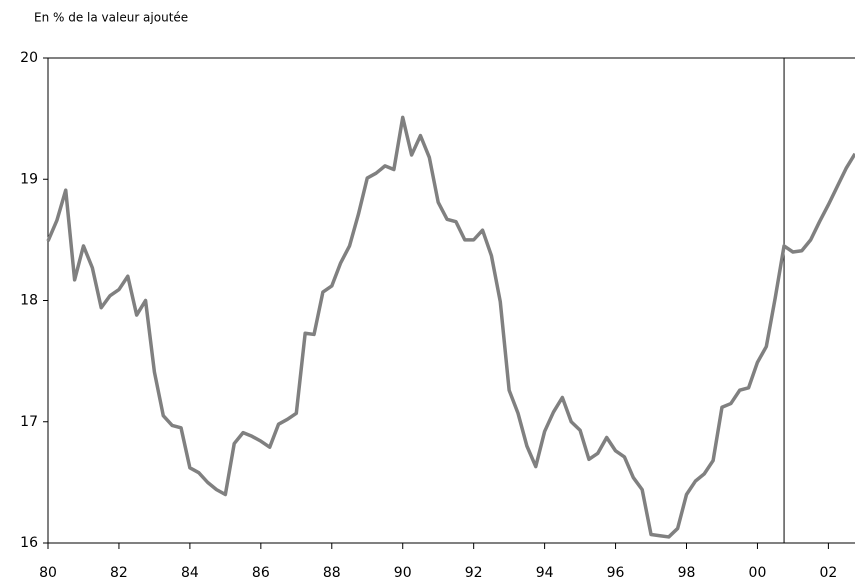 This screenshot has height=587, width=855. I want to click on x-tick-label: 94, so click(545, 573).